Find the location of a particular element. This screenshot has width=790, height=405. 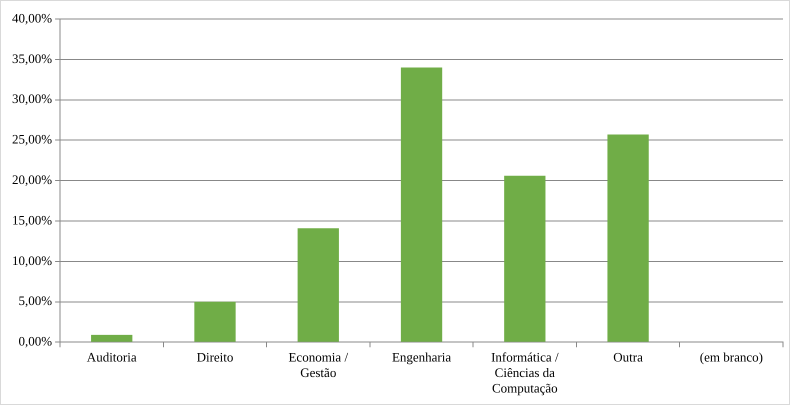

y-tick-label: 25,00% is located at coordinates (32, 139).